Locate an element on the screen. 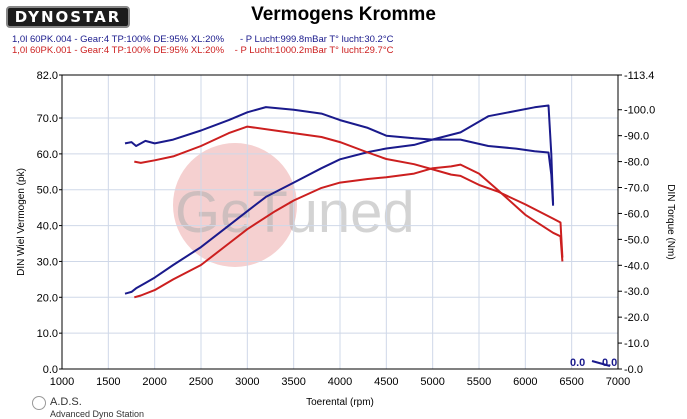 This screenshot has width=687, height=419. x-tick-label-3: 2500 is located at coordinates (201, 382).